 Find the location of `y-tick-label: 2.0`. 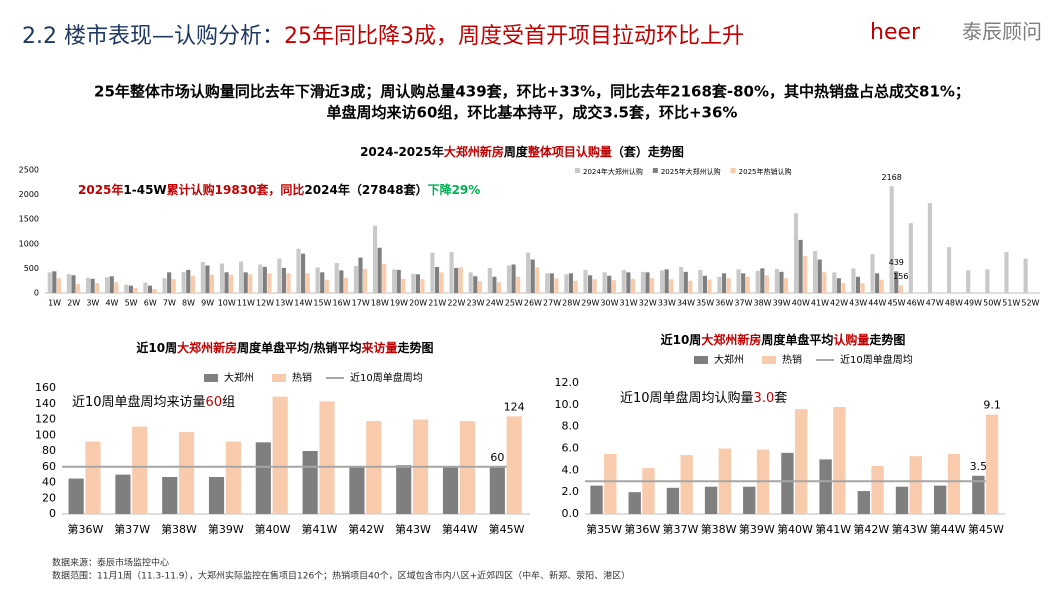

y-tick-label: 2.0 is located at coordinates (571, 491).